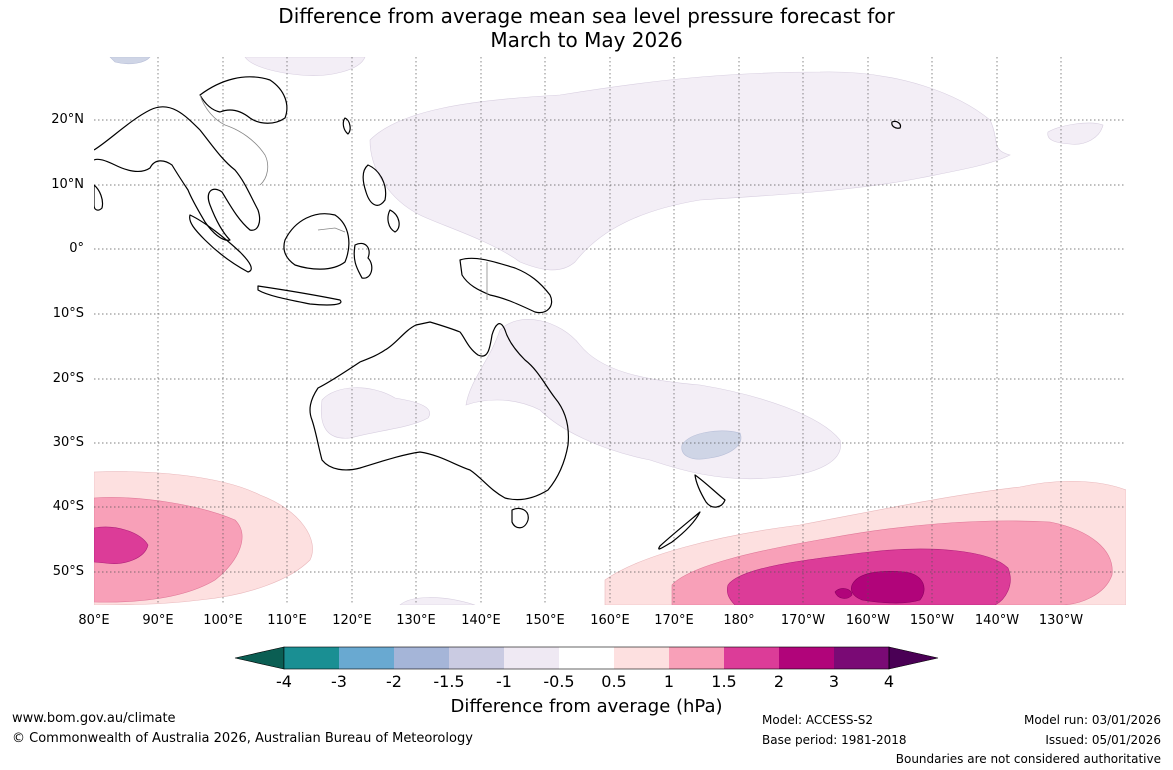 The image size is (1173, 770). Describe the element at coordinates (346, 126) in the screenshot. I see `coastline-taiwan` at that location.